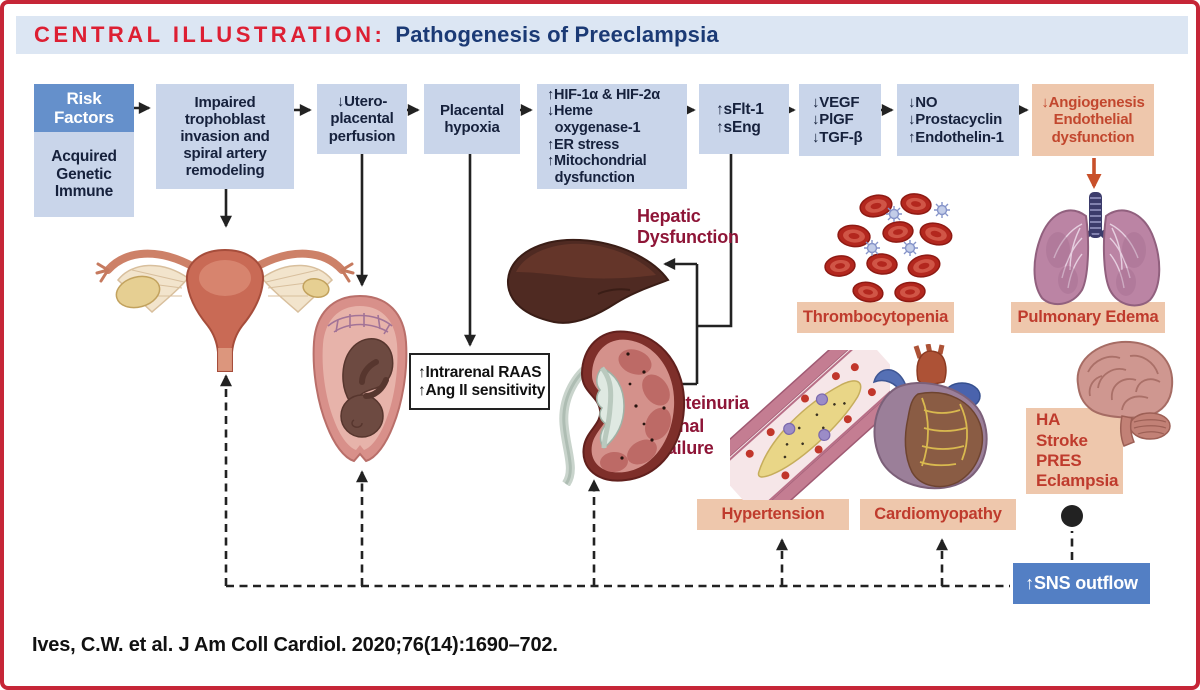 The image size is (1200, 690). I want to click on fetus-in-womb-illustration, so click(360, 378).